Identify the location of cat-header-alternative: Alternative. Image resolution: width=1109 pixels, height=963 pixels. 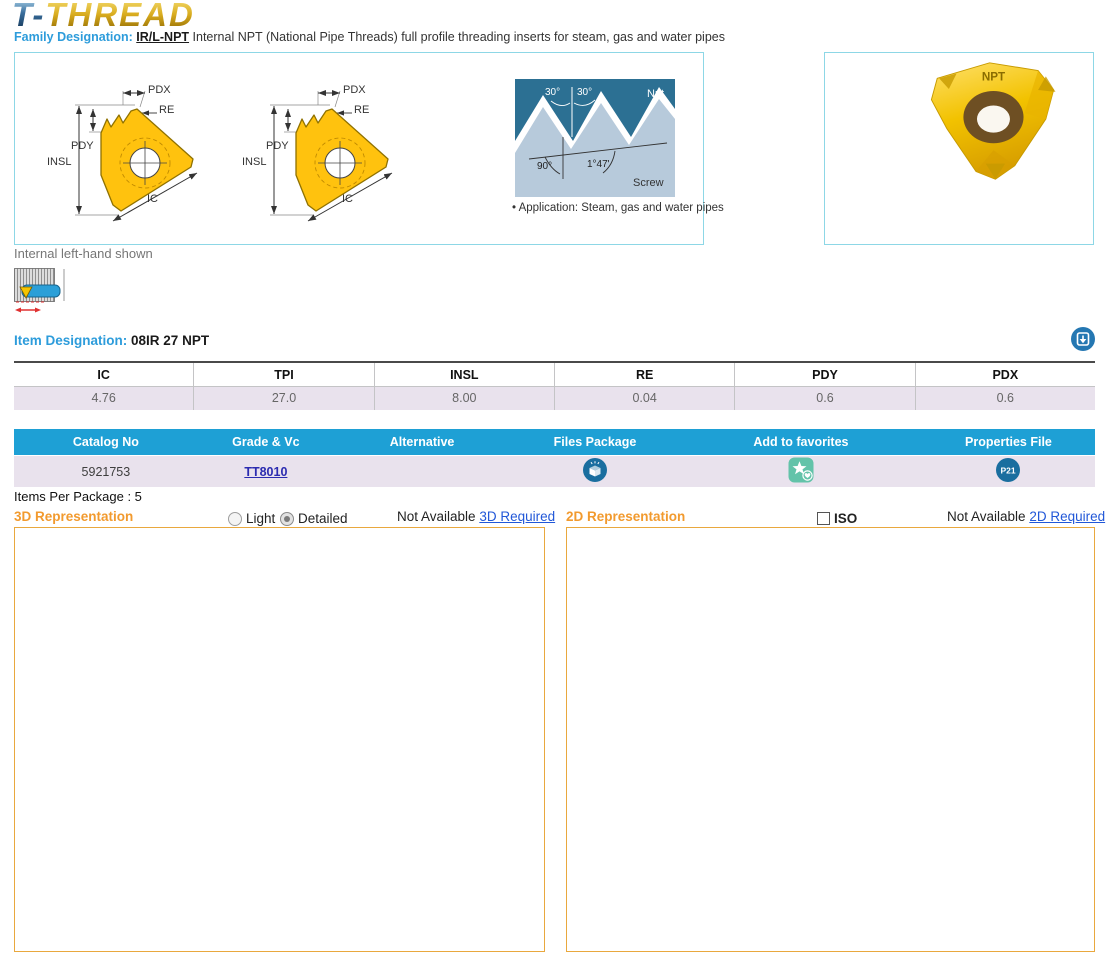
(422, 442).